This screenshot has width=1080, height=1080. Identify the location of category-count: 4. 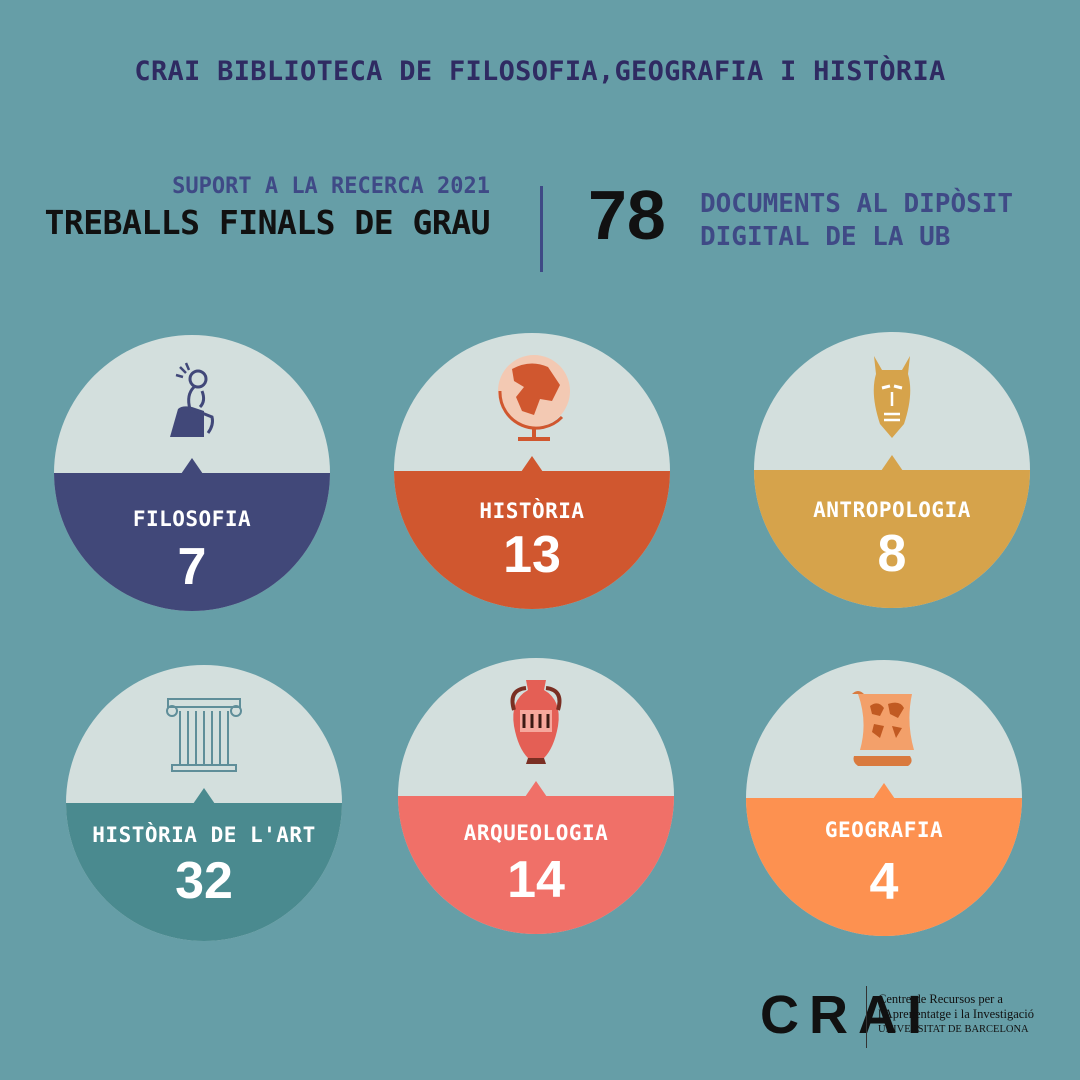
(884, 882).